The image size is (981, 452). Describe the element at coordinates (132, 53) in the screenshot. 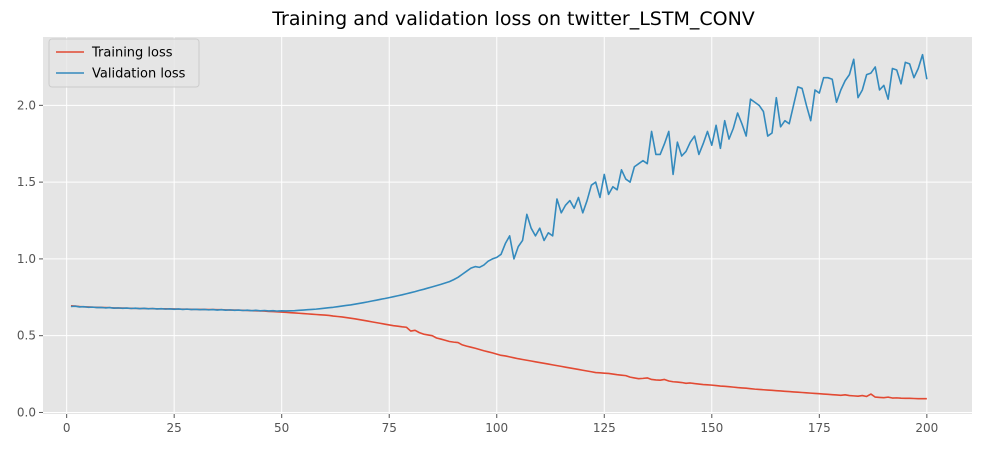

I see `legend-label-training-loss: Training loss` at that location.